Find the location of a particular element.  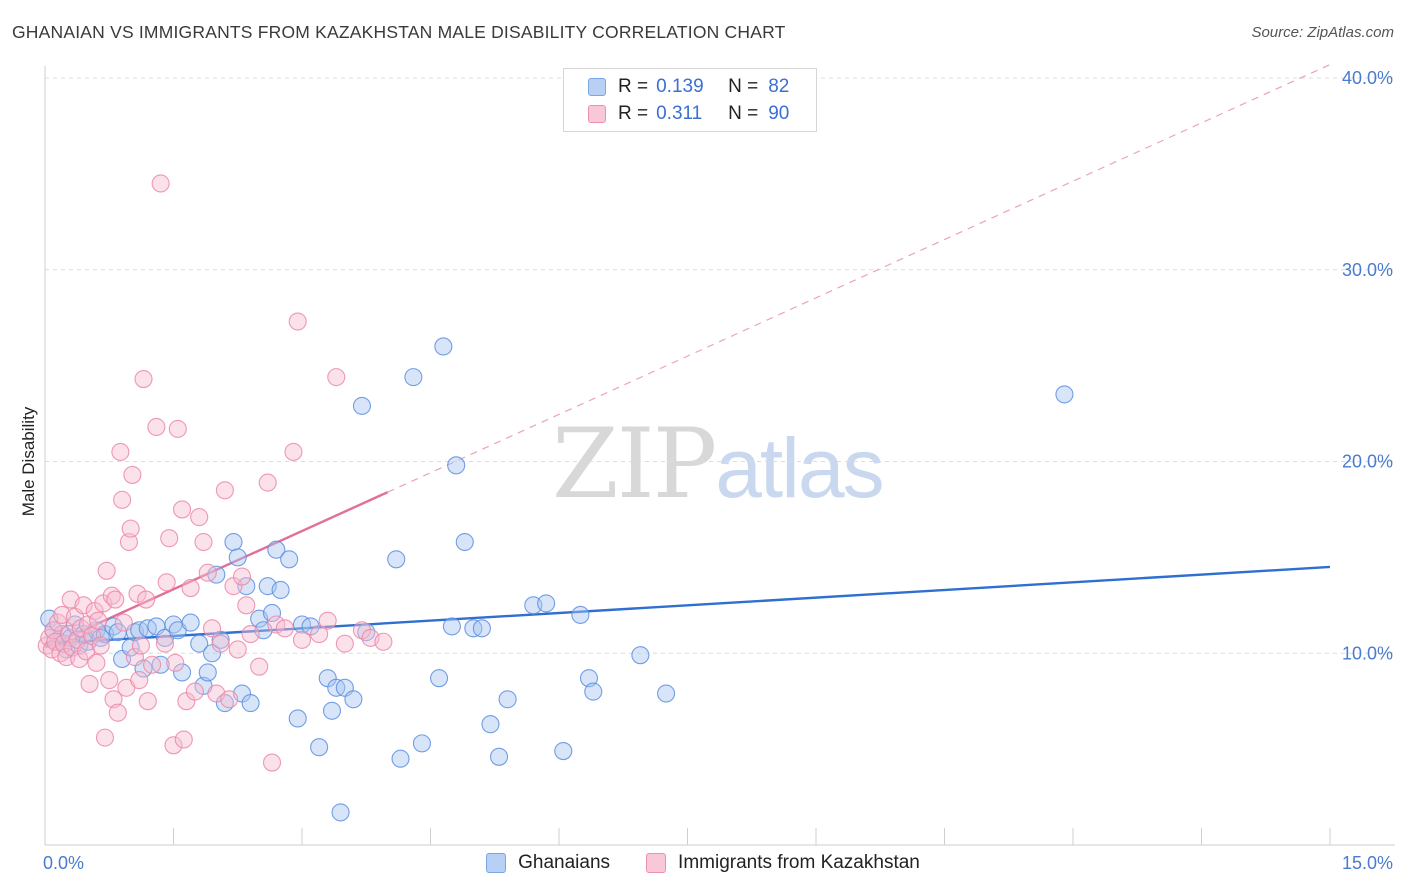

legend-label-ghanaians: Ghanaians is located at coordinates (564, 862).